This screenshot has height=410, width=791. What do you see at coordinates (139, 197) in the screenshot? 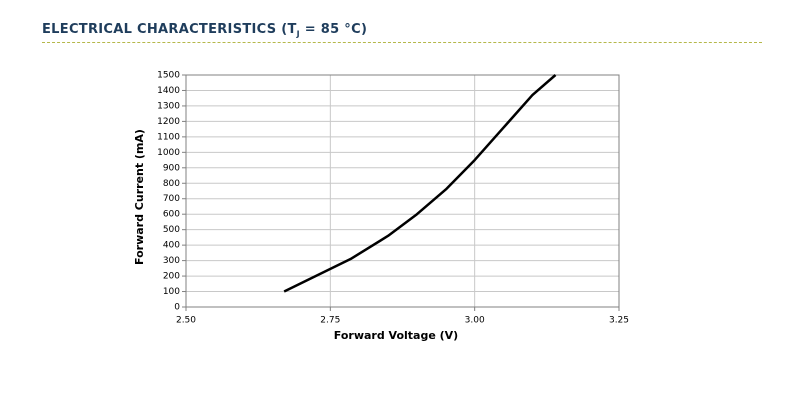
I see `y-axis-title: Forward Current (mA)` at bounding box center [139, 197].